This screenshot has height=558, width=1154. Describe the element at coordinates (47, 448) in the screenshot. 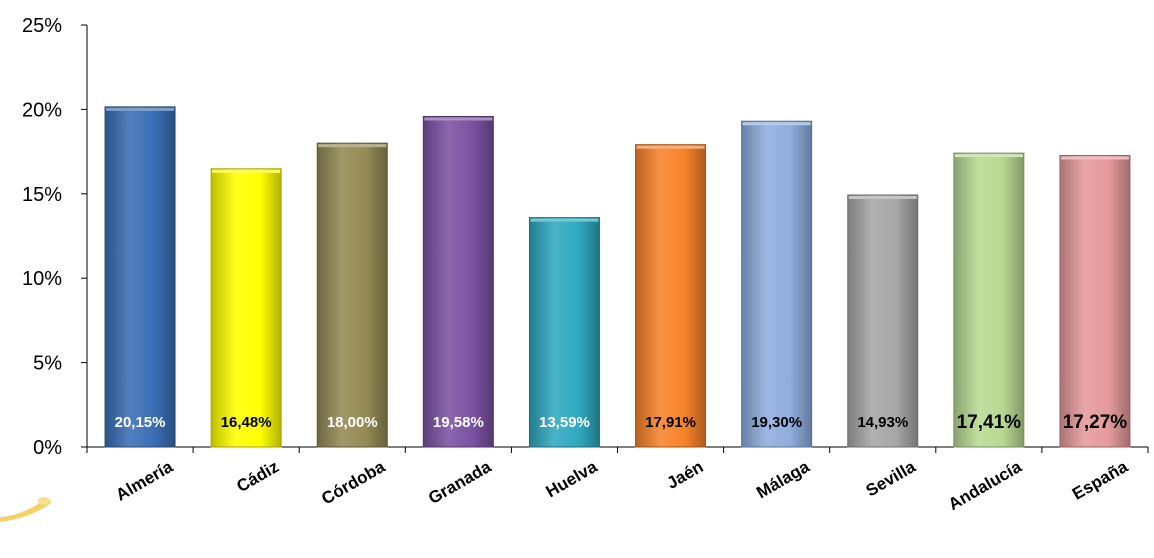

I see `y-tick-label: 0%` at that location.